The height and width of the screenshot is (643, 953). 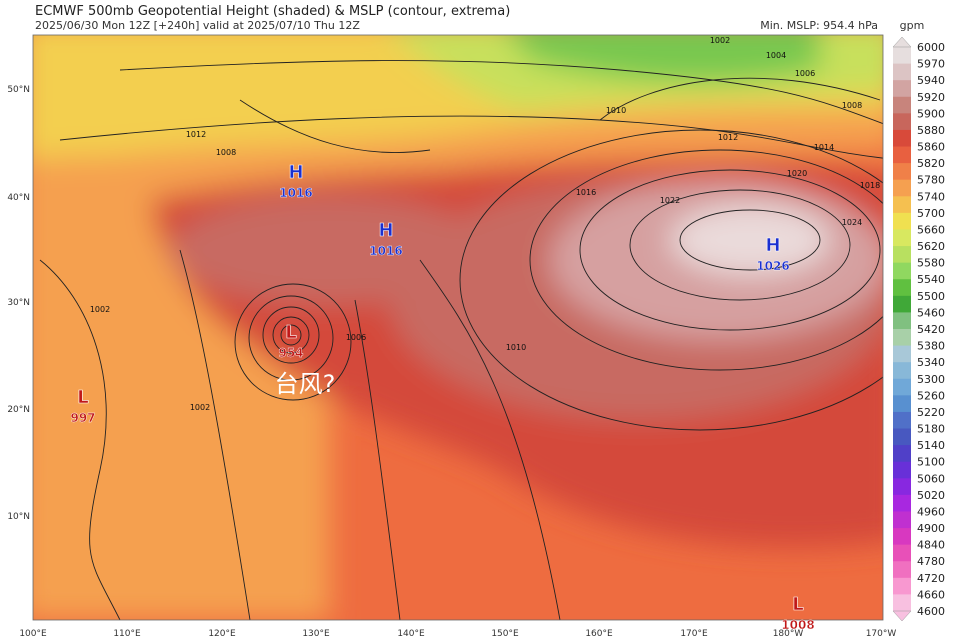 What do you see at coordinates (931, 80) in the screenshot?
I see `colorbar-label: 5940` at bounding box center [931, 80].